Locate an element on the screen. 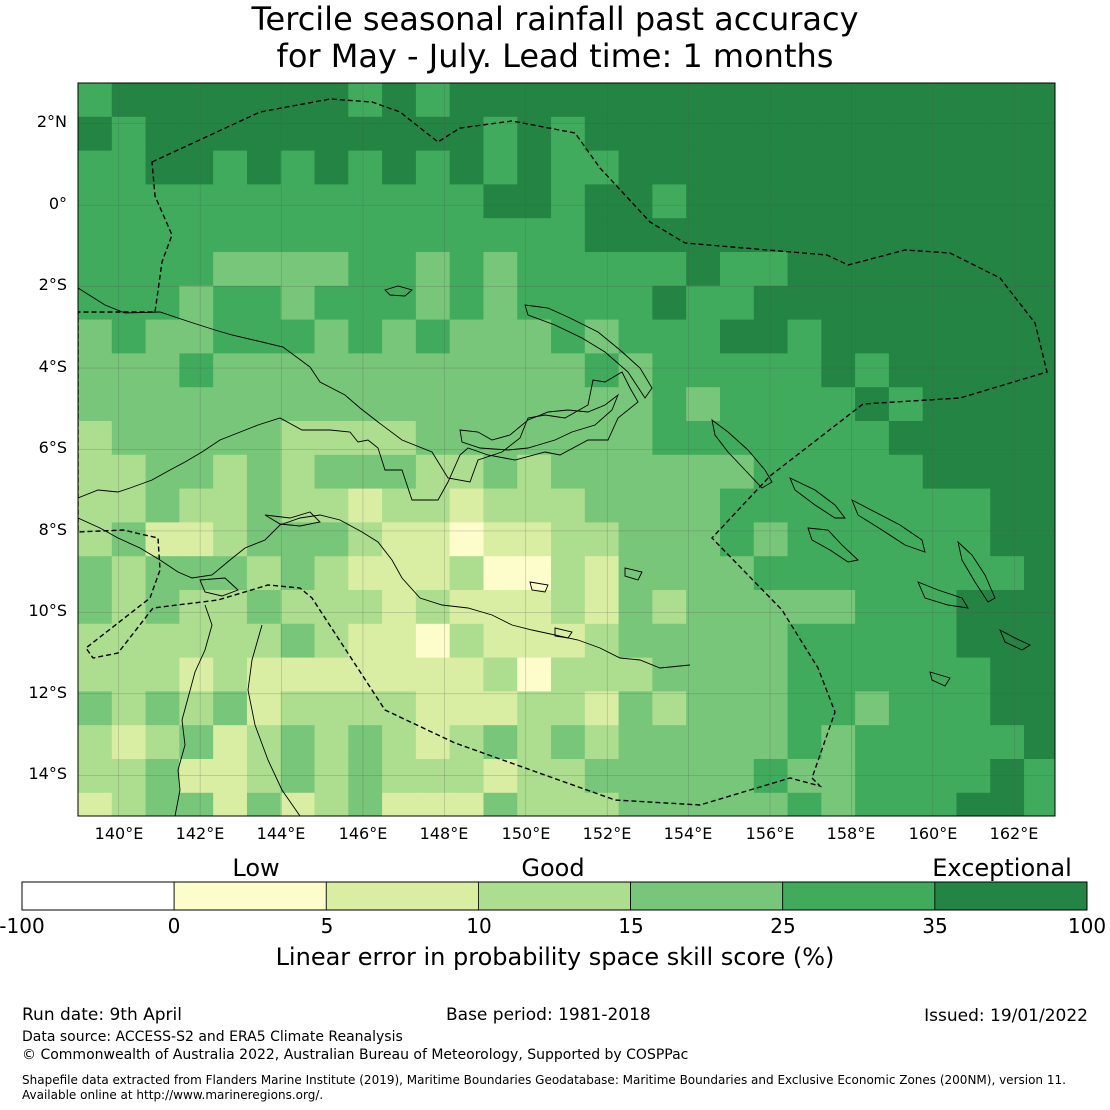 This screenshot has width=1110, height=1110. colorbar-tick: 25 is located at coordinates (783, 926).